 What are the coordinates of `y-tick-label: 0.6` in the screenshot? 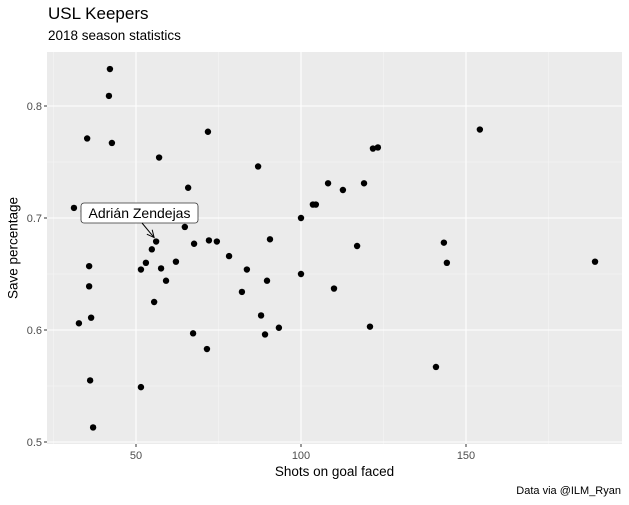 It's located at (34, 331).